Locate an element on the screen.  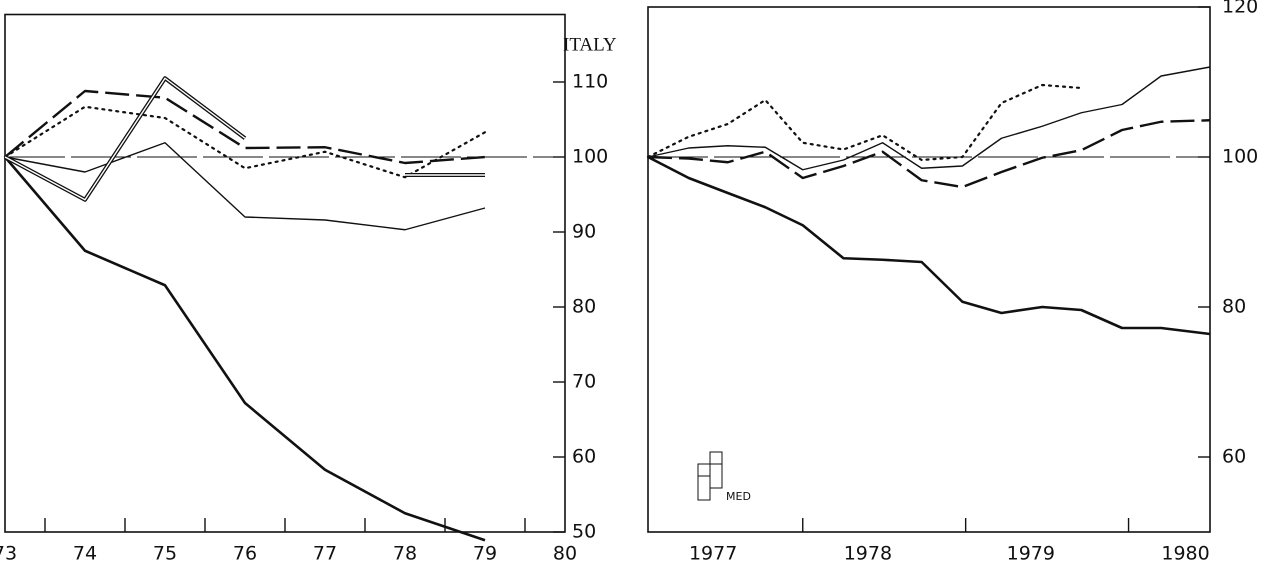
x-tick-label: 80 is located at coordinates (565, 554).